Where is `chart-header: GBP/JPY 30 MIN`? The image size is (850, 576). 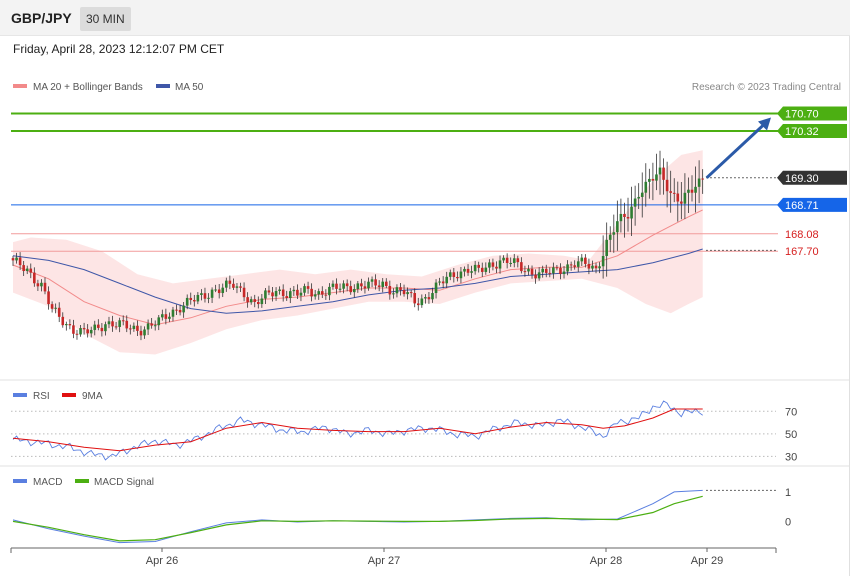
chart-header: GBP/JPY 30 MIN is located at coordinates (425, 18).